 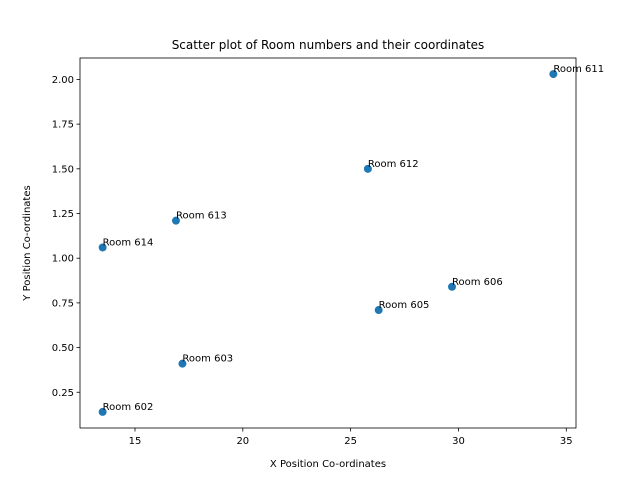 I want to click on x-axis: 15 20 25 30 35, so click(x=351, y=437).